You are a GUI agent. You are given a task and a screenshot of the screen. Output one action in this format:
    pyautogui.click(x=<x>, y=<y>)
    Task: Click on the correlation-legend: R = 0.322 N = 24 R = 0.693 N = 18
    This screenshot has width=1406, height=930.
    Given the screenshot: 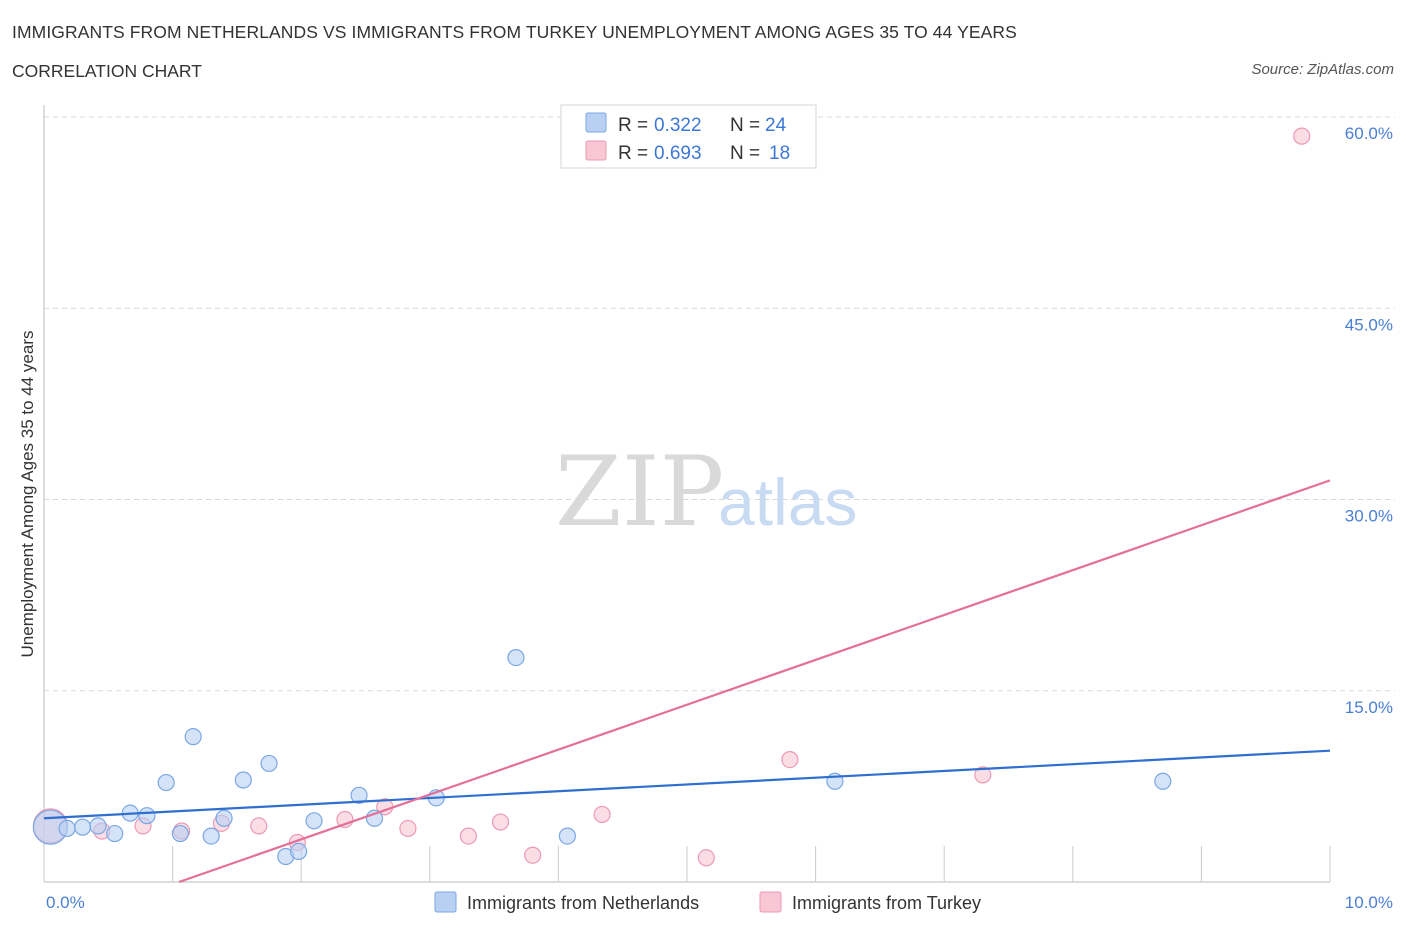 What is the action you would take?
    pyautogui.click(x=688, y=136)
    